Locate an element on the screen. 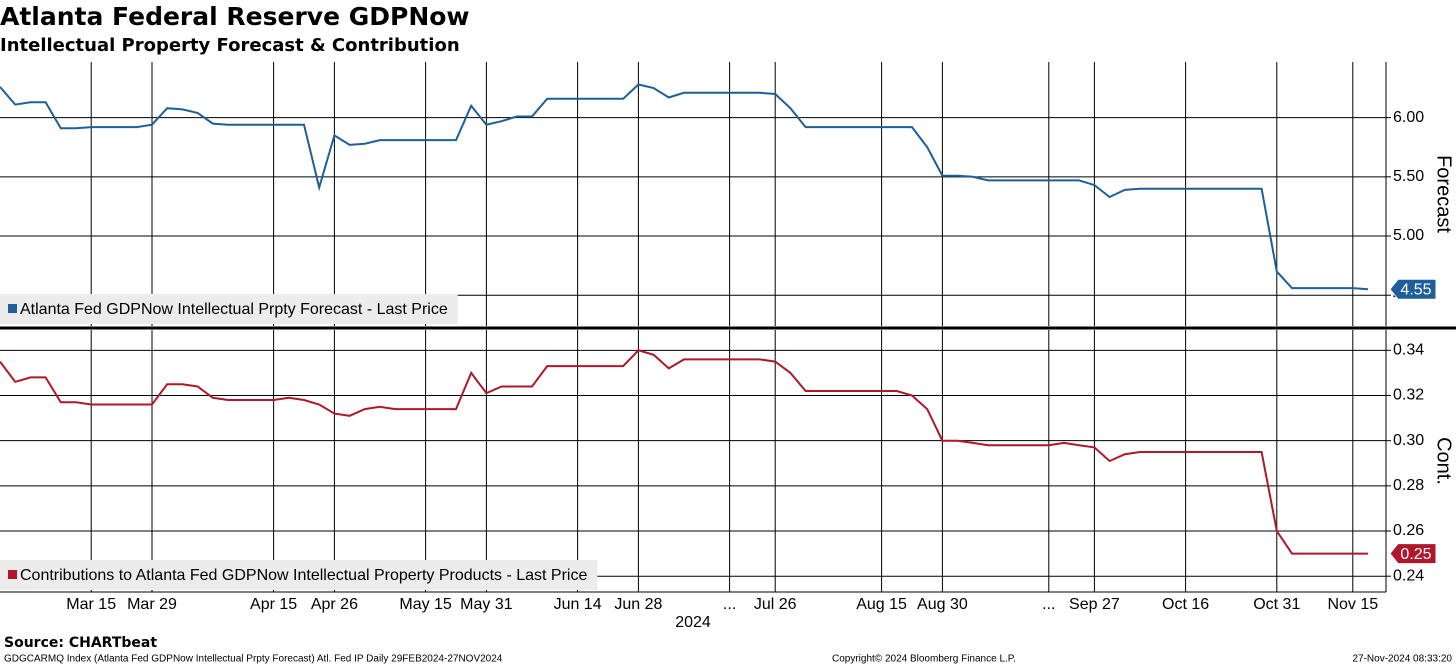  chart-title: Atlanta Federal Reserve GDPNow is located at coordinates (235, 16).